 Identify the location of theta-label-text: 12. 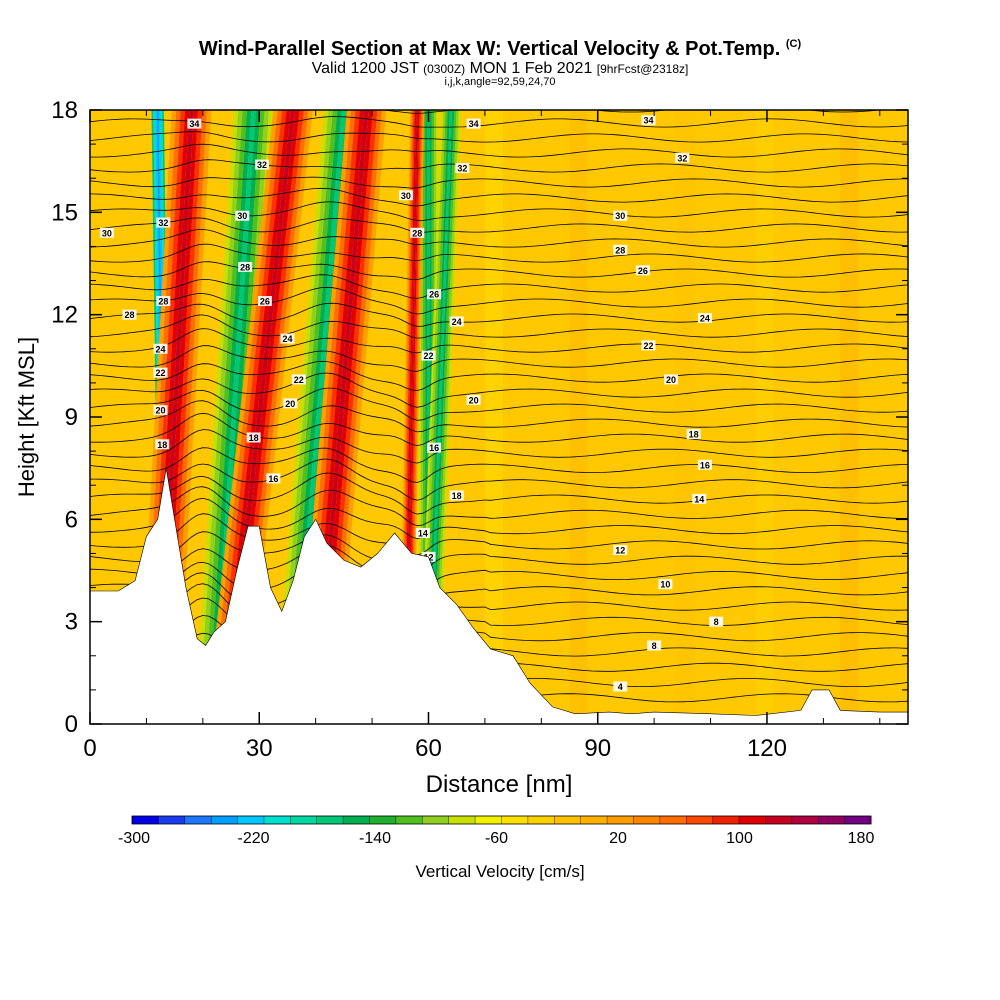
(620, 551).